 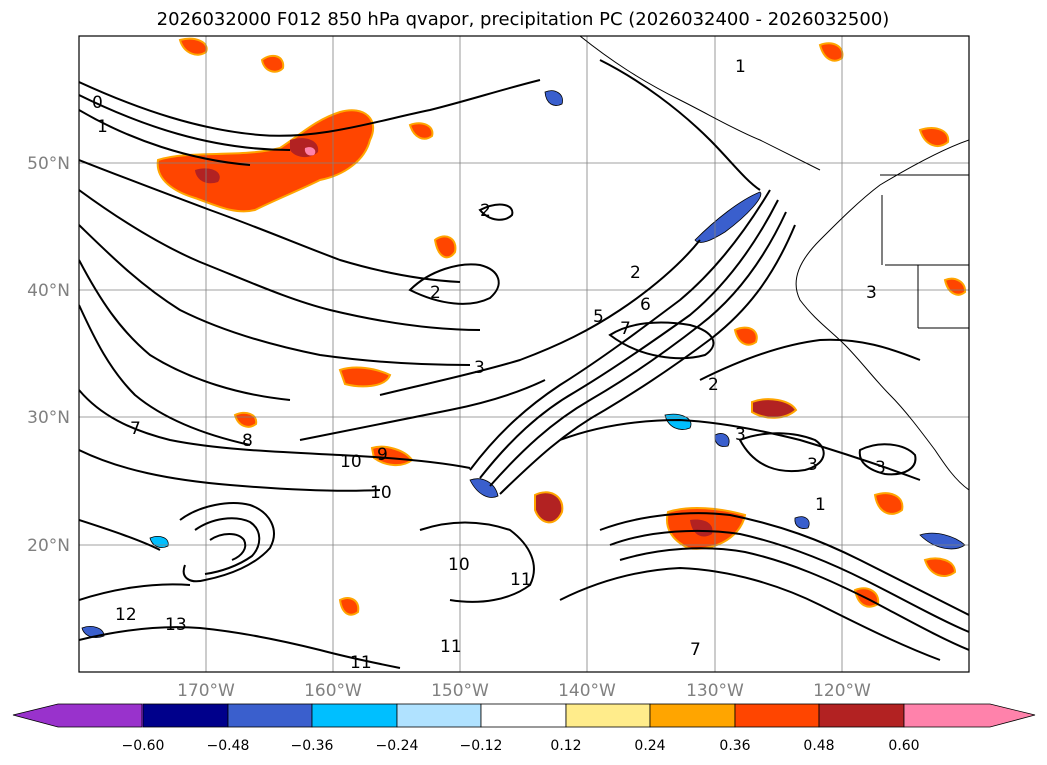 I want to click on lon-label-160w: 160°W, so click(x=333, y=691).